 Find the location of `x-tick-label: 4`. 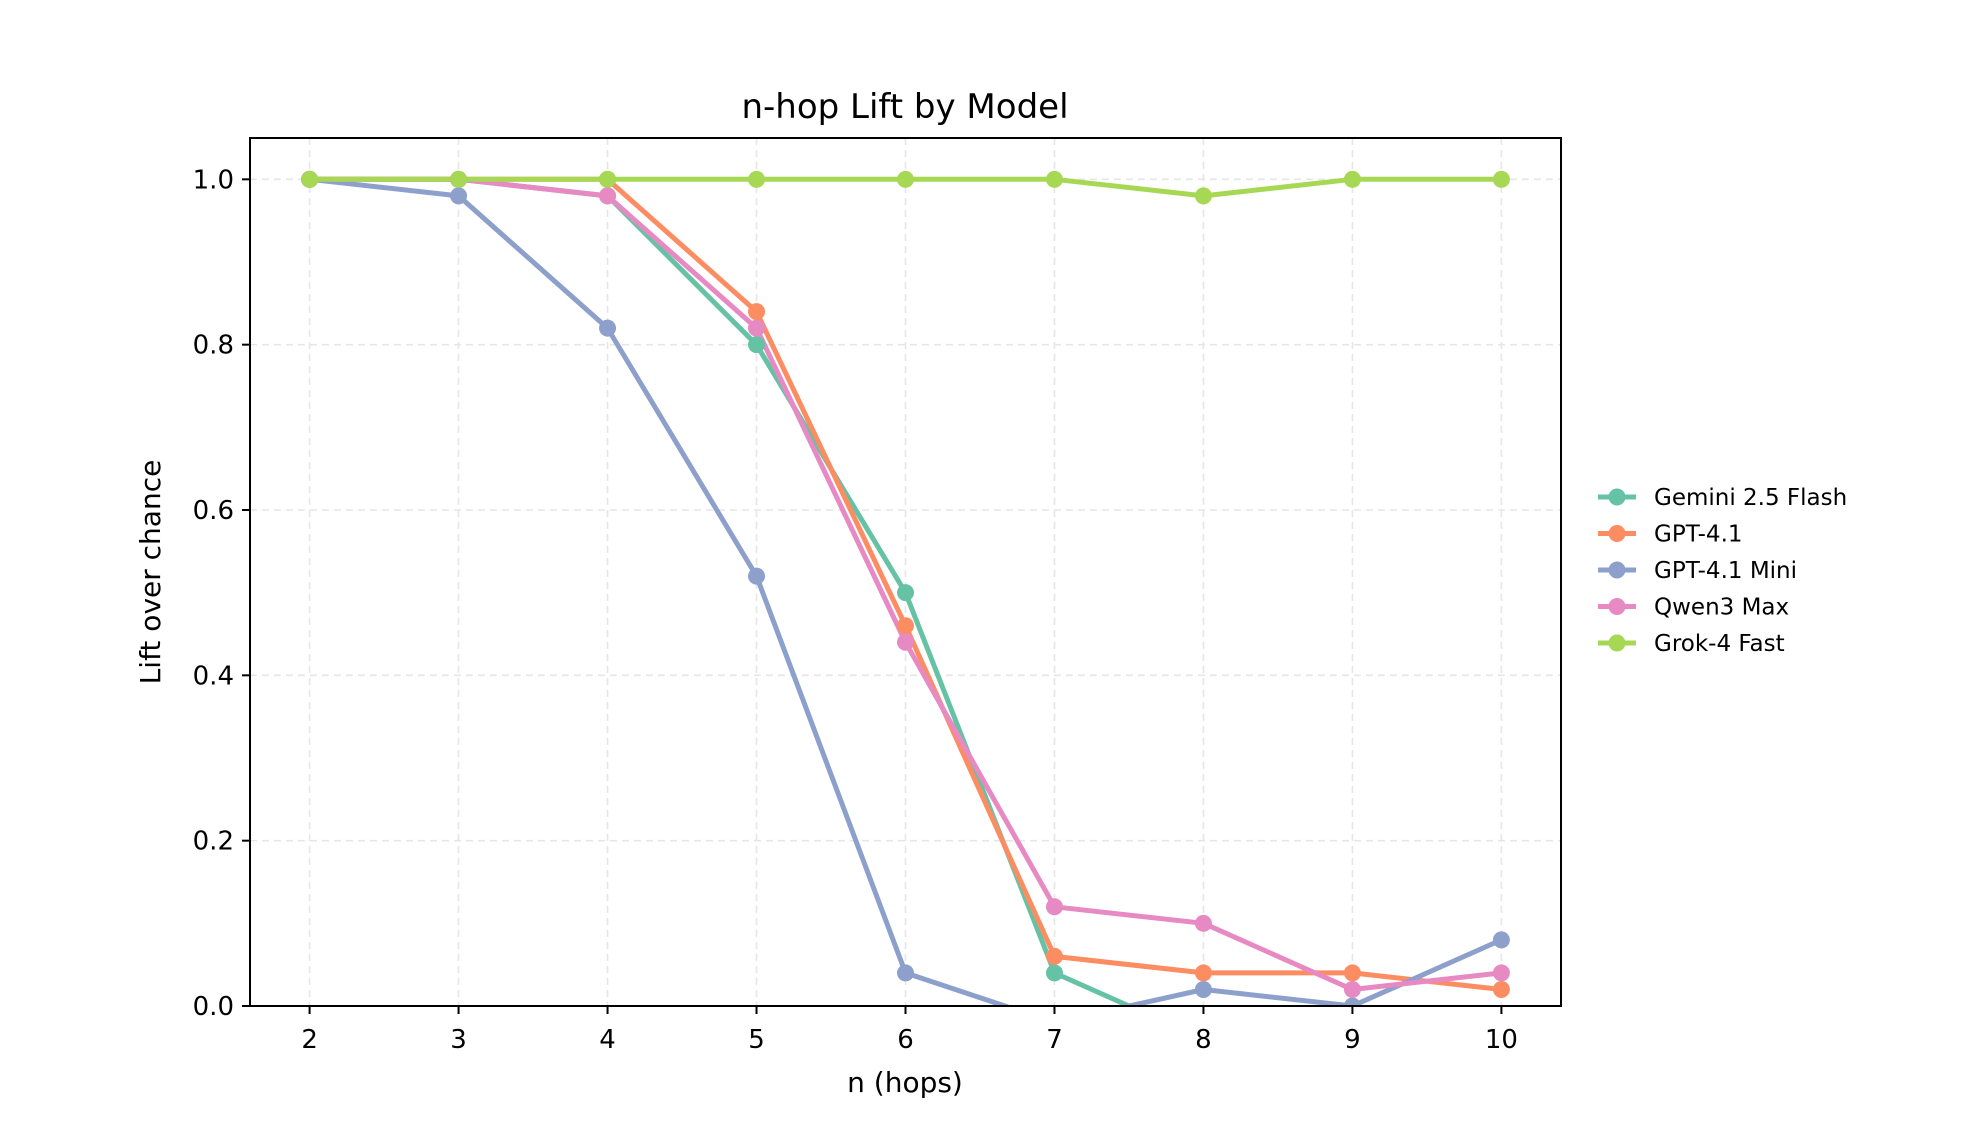

x-tick-label: 4 is located at coordinates (607, 1040).